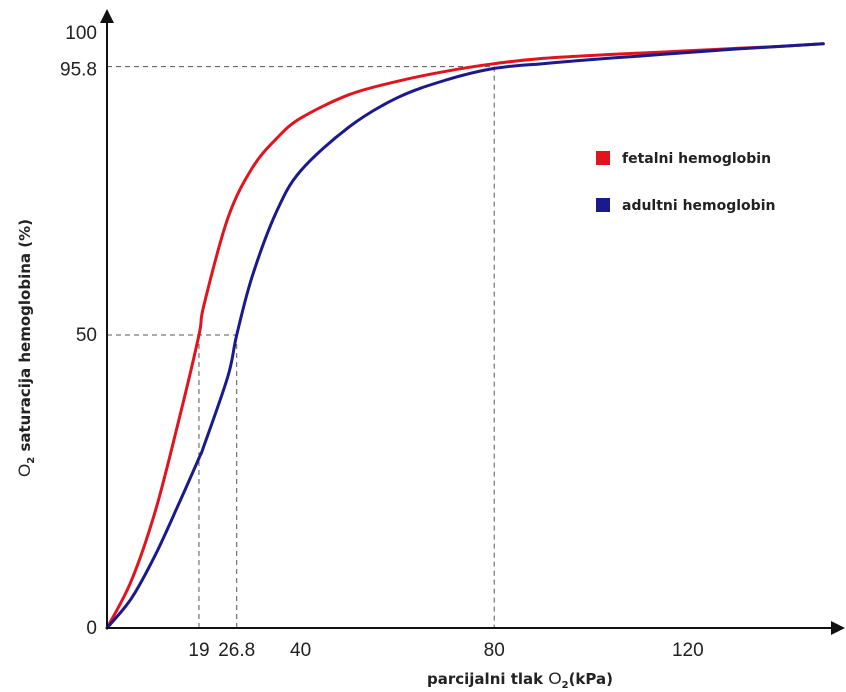 The image size is (846, 692). Describe the element at coordinates (696, 159) in the screenshot. I see `legend-label-fetal: fetalni hemoglobin` at that location.